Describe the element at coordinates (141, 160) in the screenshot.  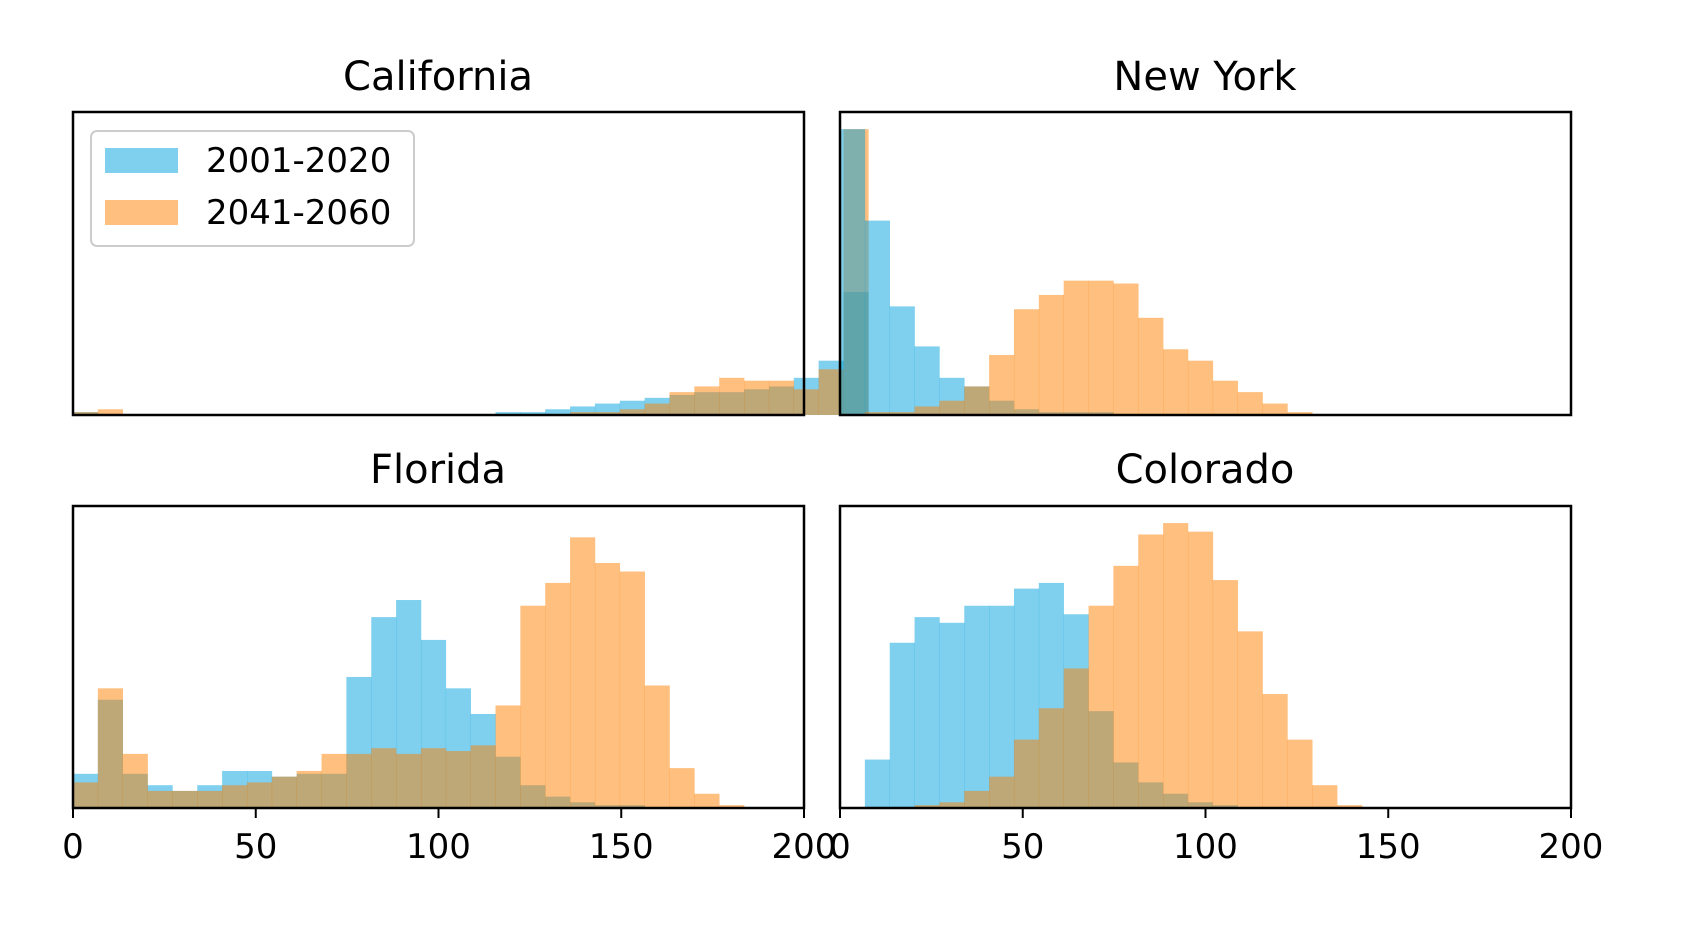
I see `legend-swatch-2001-2020` at that location.